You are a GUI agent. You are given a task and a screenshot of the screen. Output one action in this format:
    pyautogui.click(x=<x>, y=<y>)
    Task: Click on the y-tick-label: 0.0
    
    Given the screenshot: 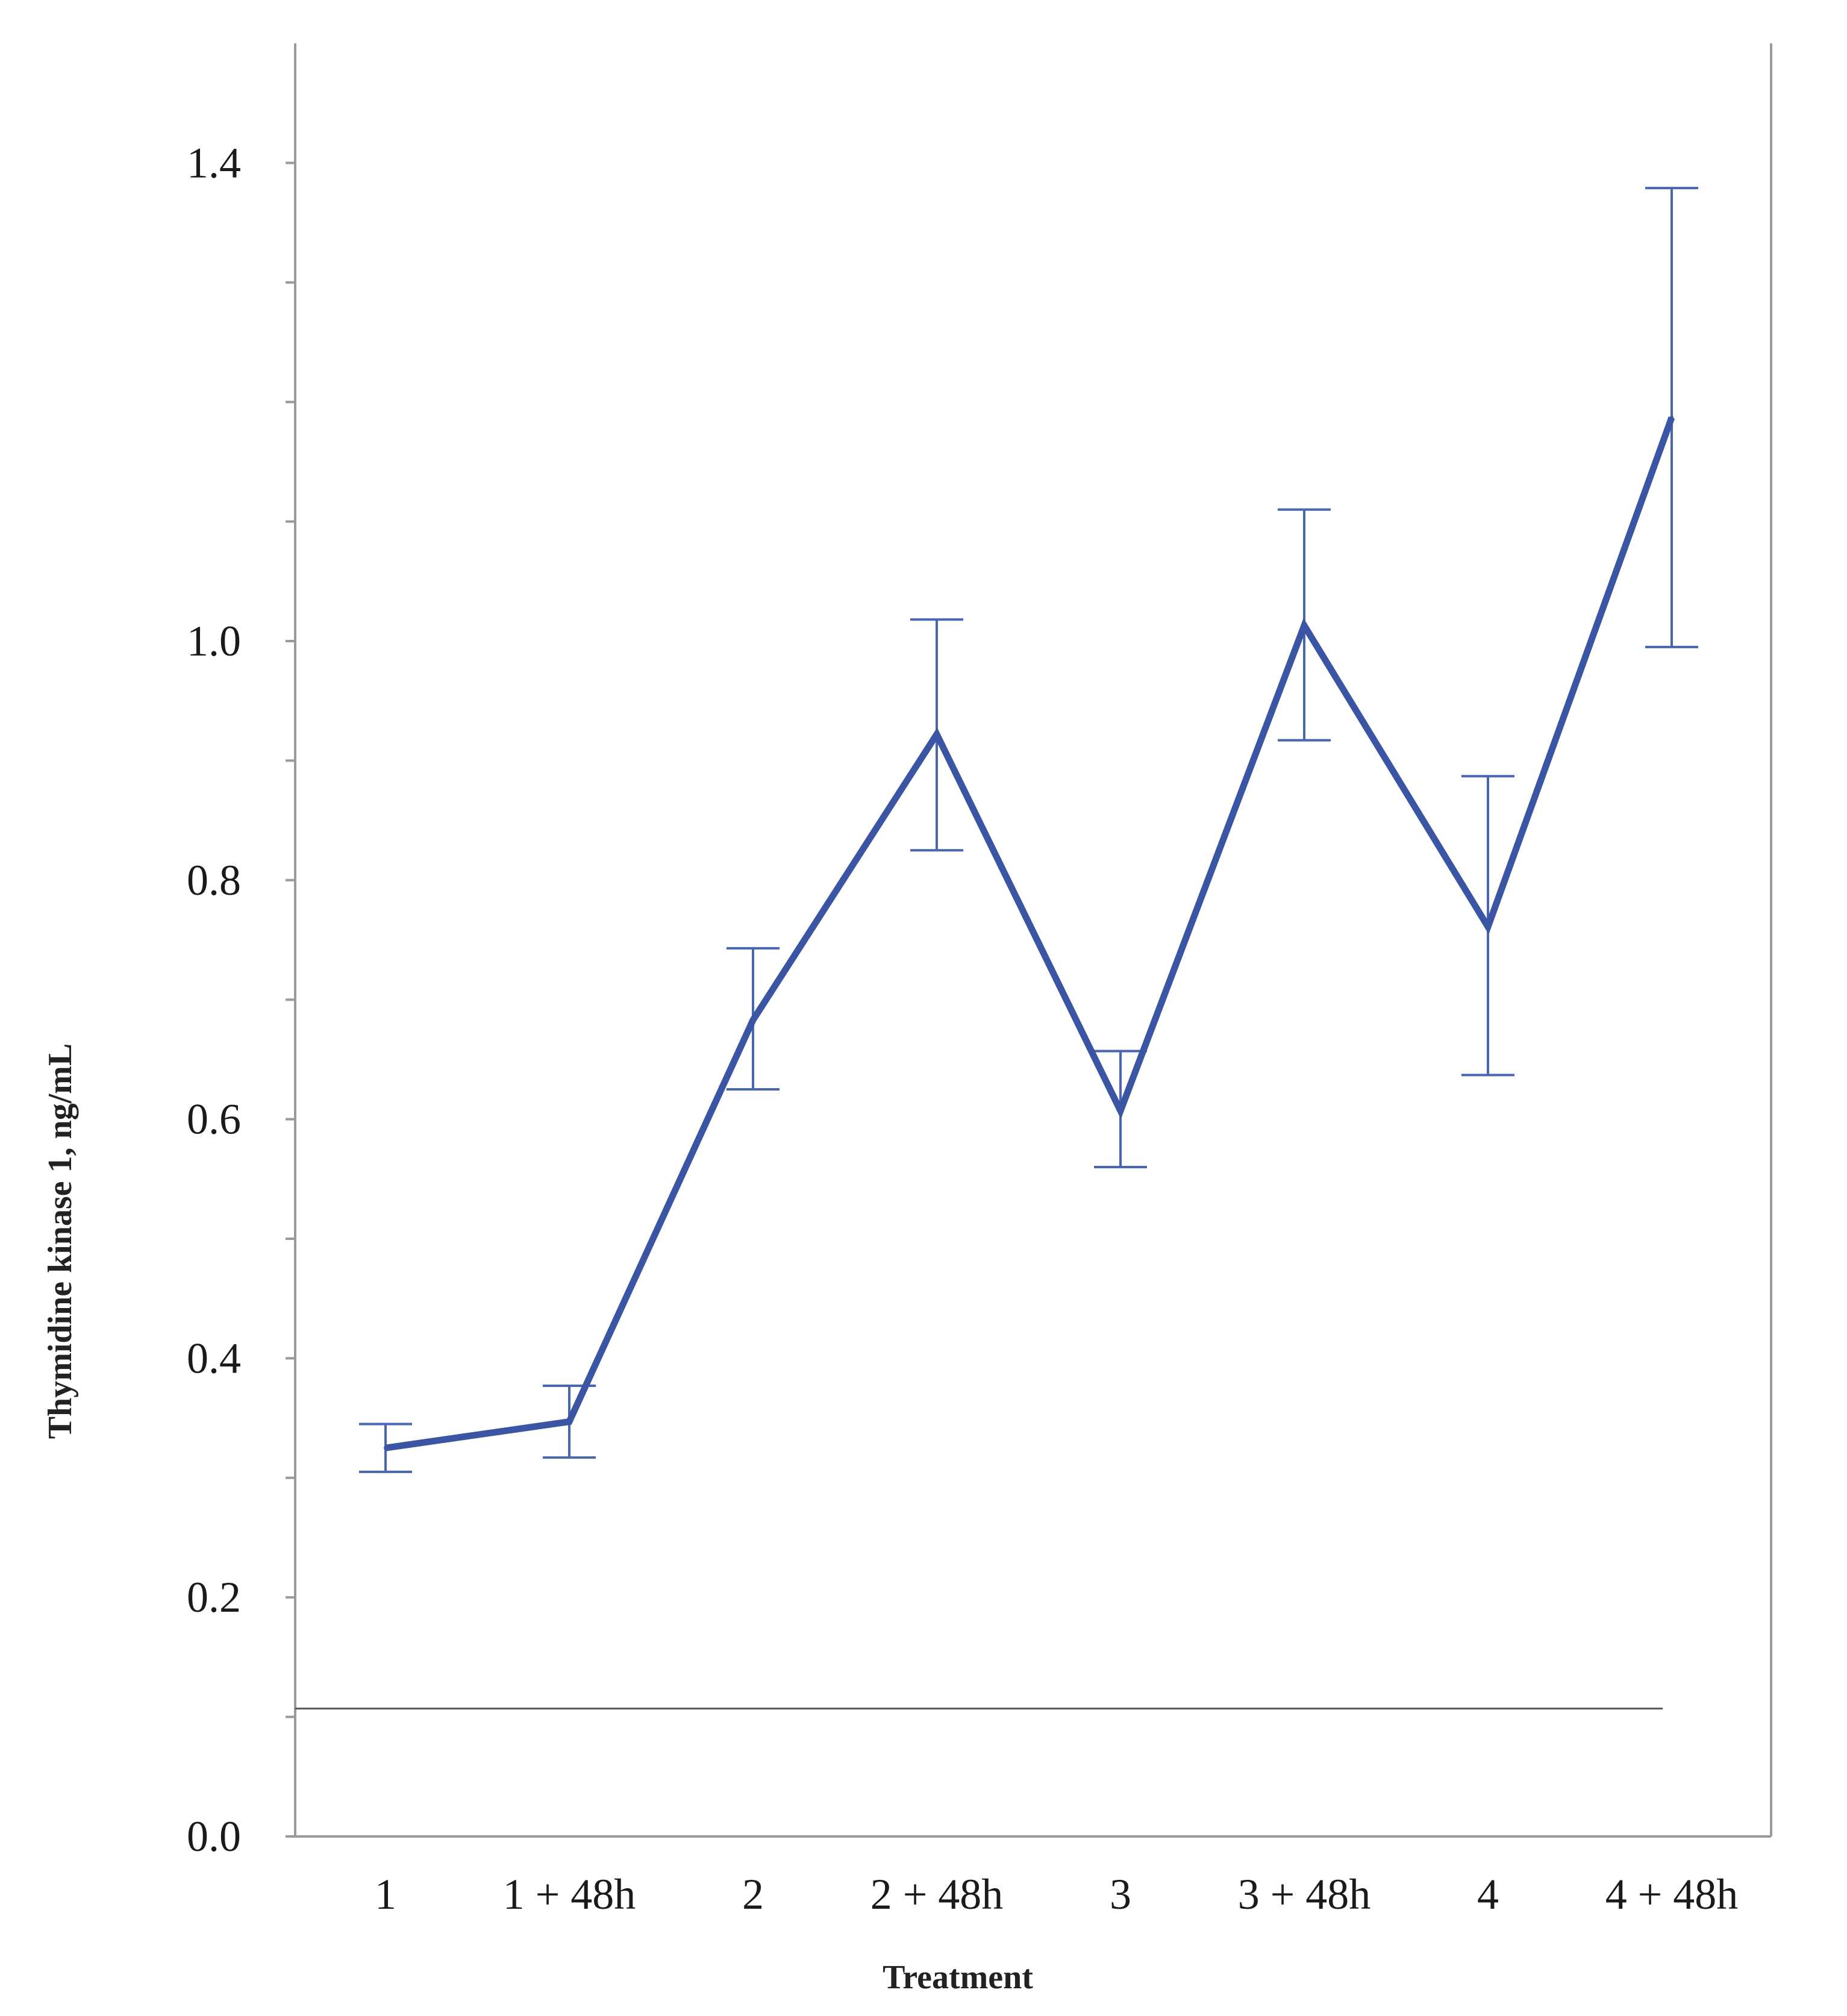 What is the action you would take?
    pyautogui.click(x=214, y=1837)
    